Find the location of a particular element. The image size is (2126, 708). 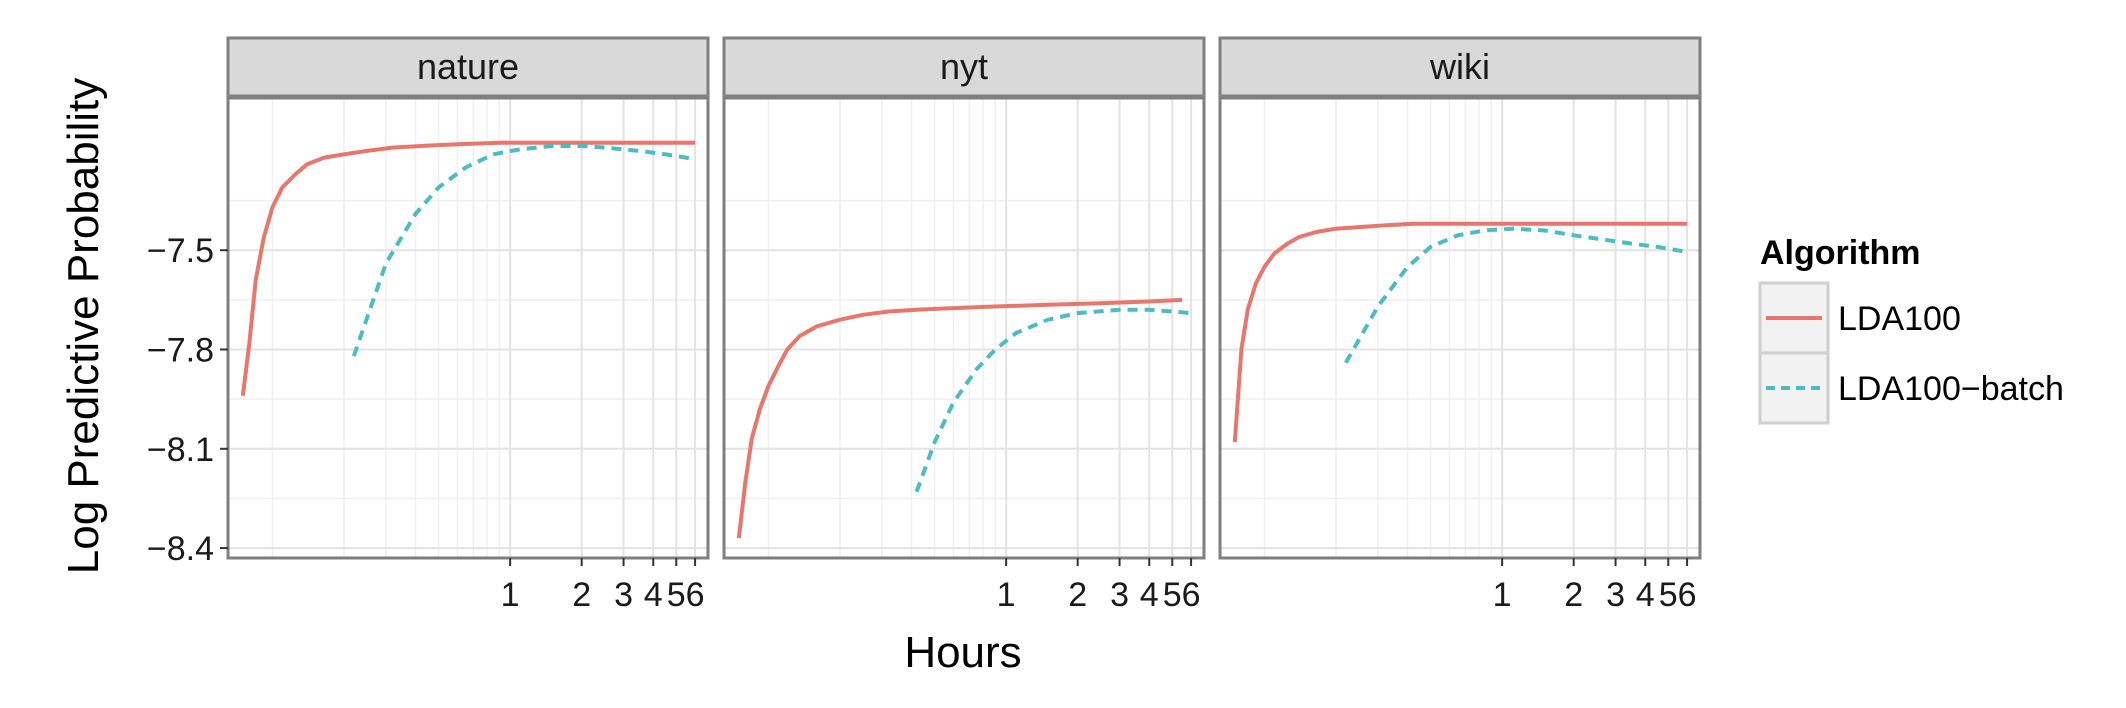

y-tick-label: −7.5 is located at coordinates (180, 251).